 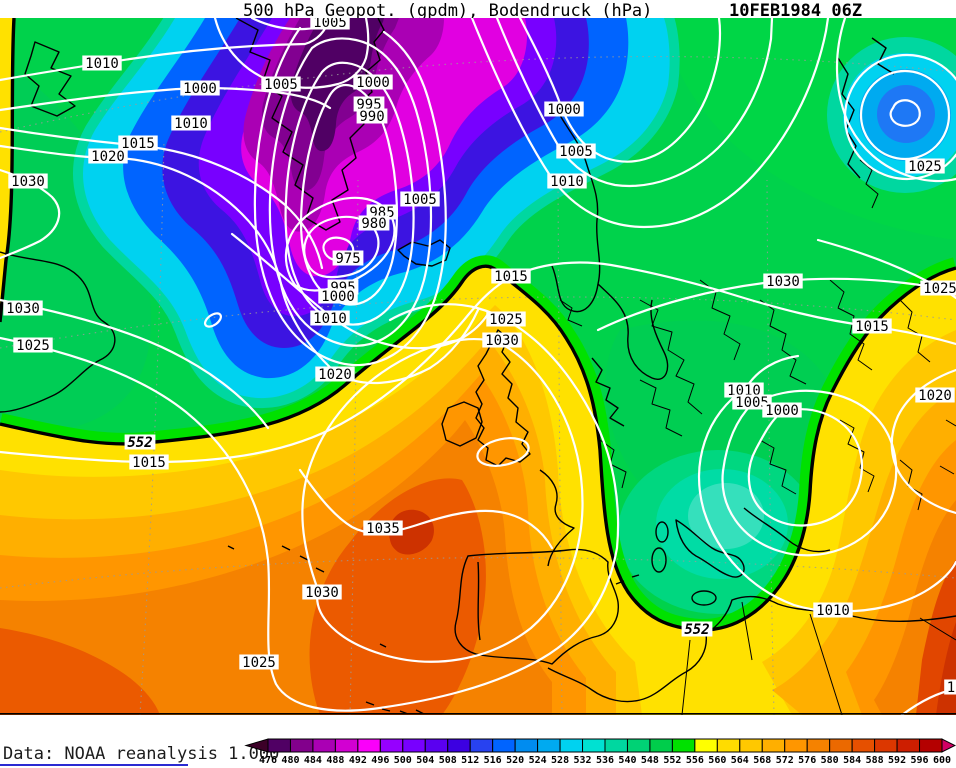 I want to click on colorbar-tick-label: 556, so click(x=695, y=760).